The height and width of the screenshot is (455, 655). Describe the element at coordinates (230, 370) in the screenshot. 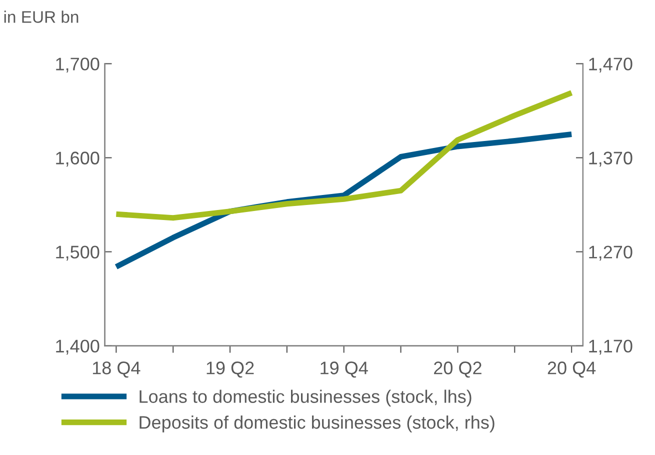

I see `x-tick-label: 19 Q2` at that location.